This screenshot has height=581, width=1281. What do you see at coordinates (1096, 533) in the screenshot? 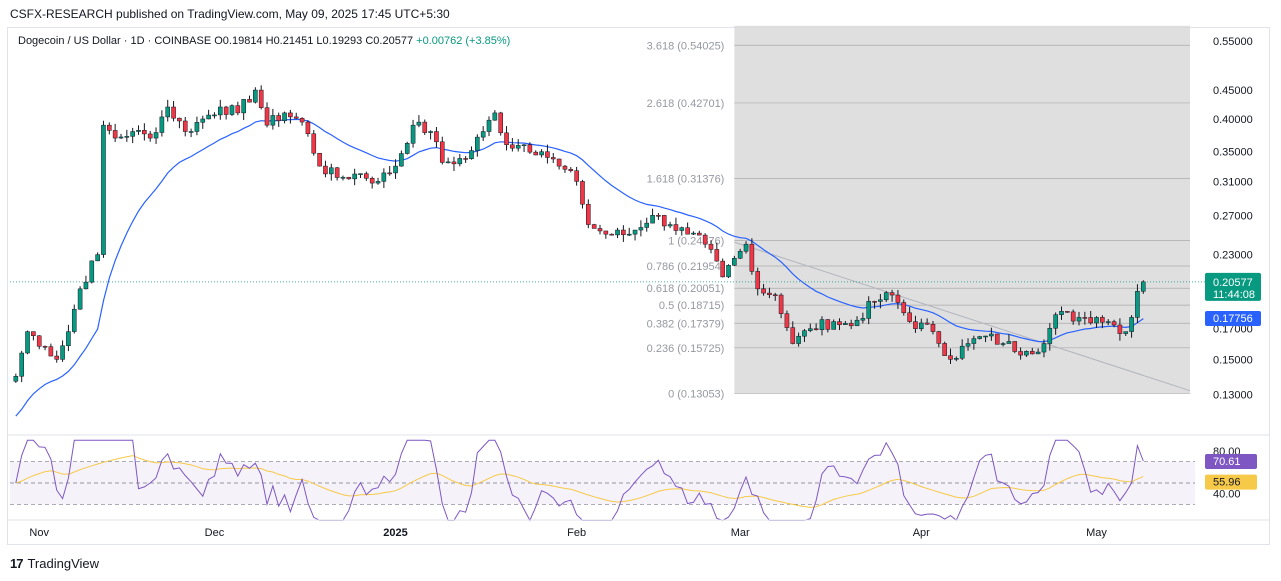
I see `time-tick-label: May` at bounding box center [1096, 533].